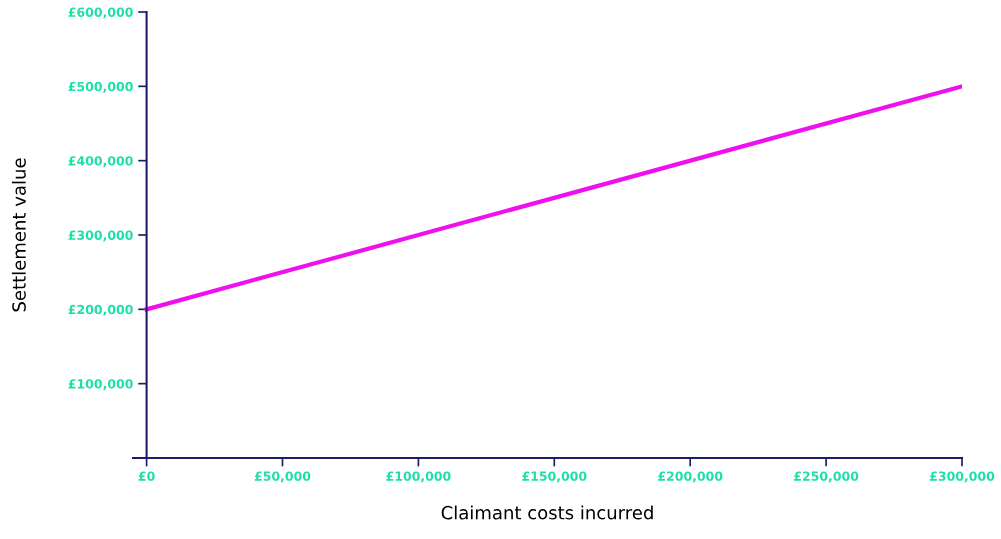 This screenshot has height=539, width=1001. What do you see at coordinates (282, 477) in the screenshot?
I see `x-tick-label: £50,000` at bounding box center [282, 477].